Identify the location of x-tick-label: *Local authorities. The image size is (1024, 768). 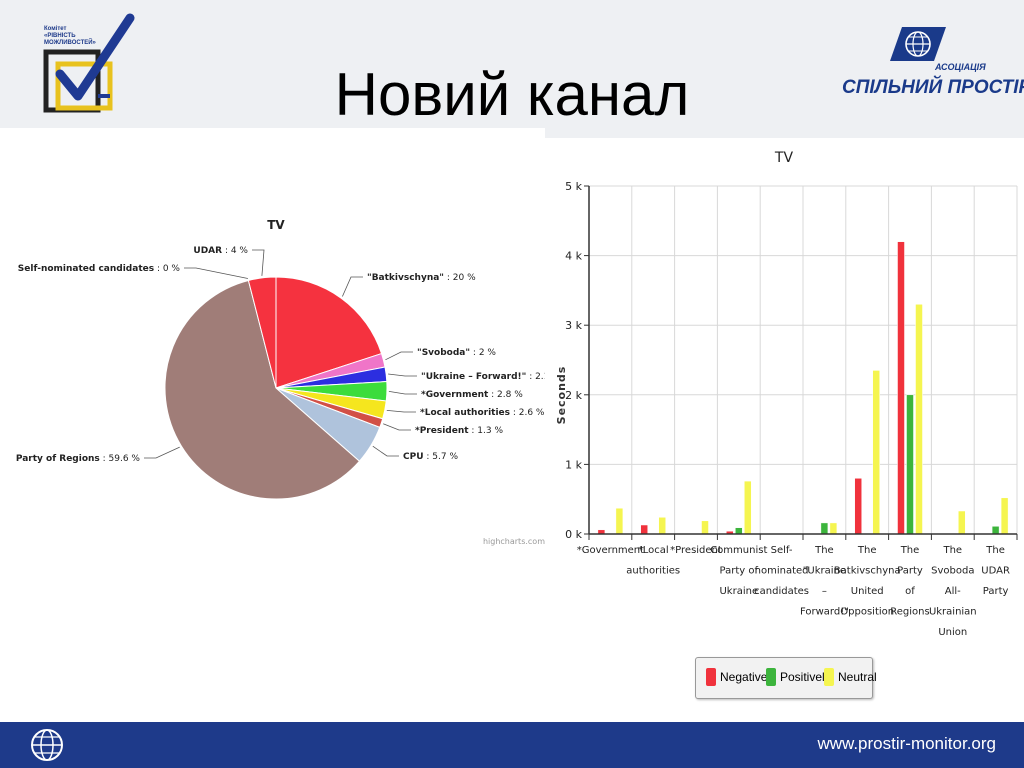
(653, 561).